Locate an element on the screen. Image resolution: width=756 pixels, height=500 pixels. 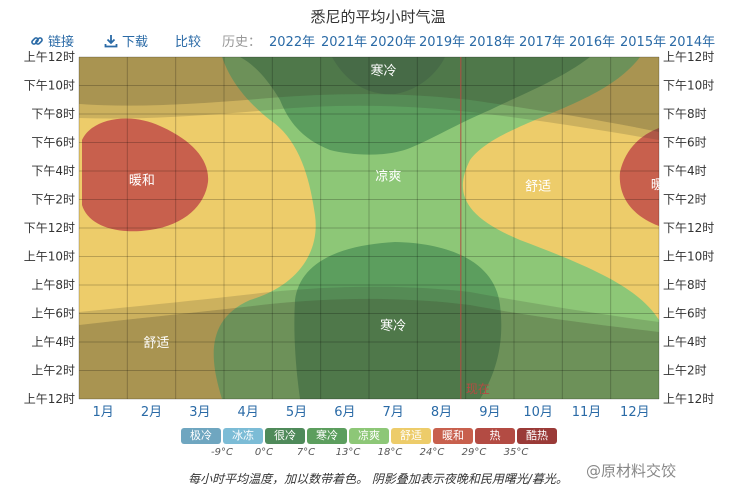
legend-threshold: 24°C is located at coordinates (432, 452).